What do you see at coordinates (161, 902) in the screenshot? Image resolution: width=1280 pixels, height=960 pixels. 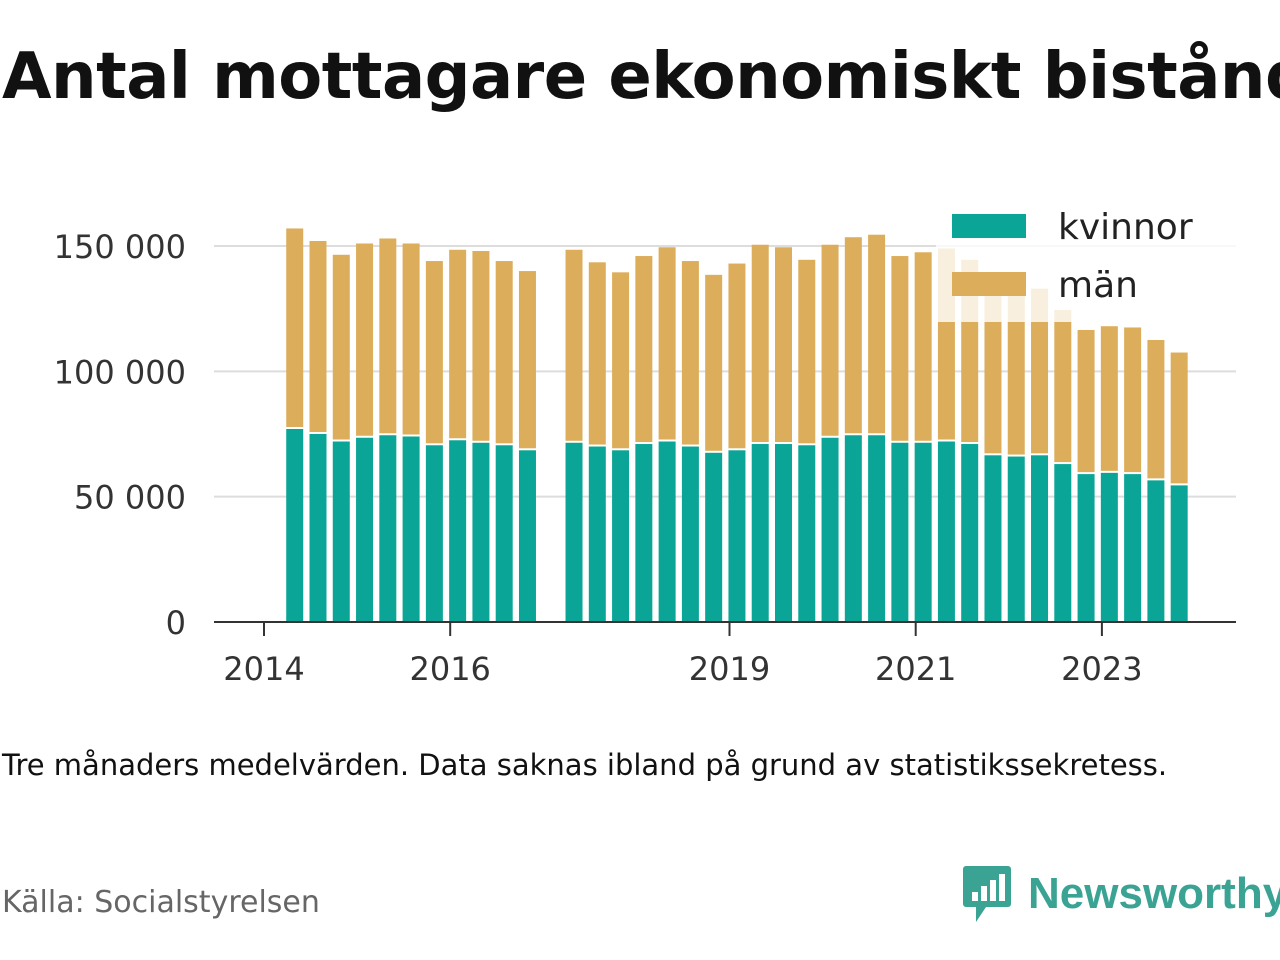 I see `source-text: Källa: Socialstyrelsen` at bounding box center [161, 902].